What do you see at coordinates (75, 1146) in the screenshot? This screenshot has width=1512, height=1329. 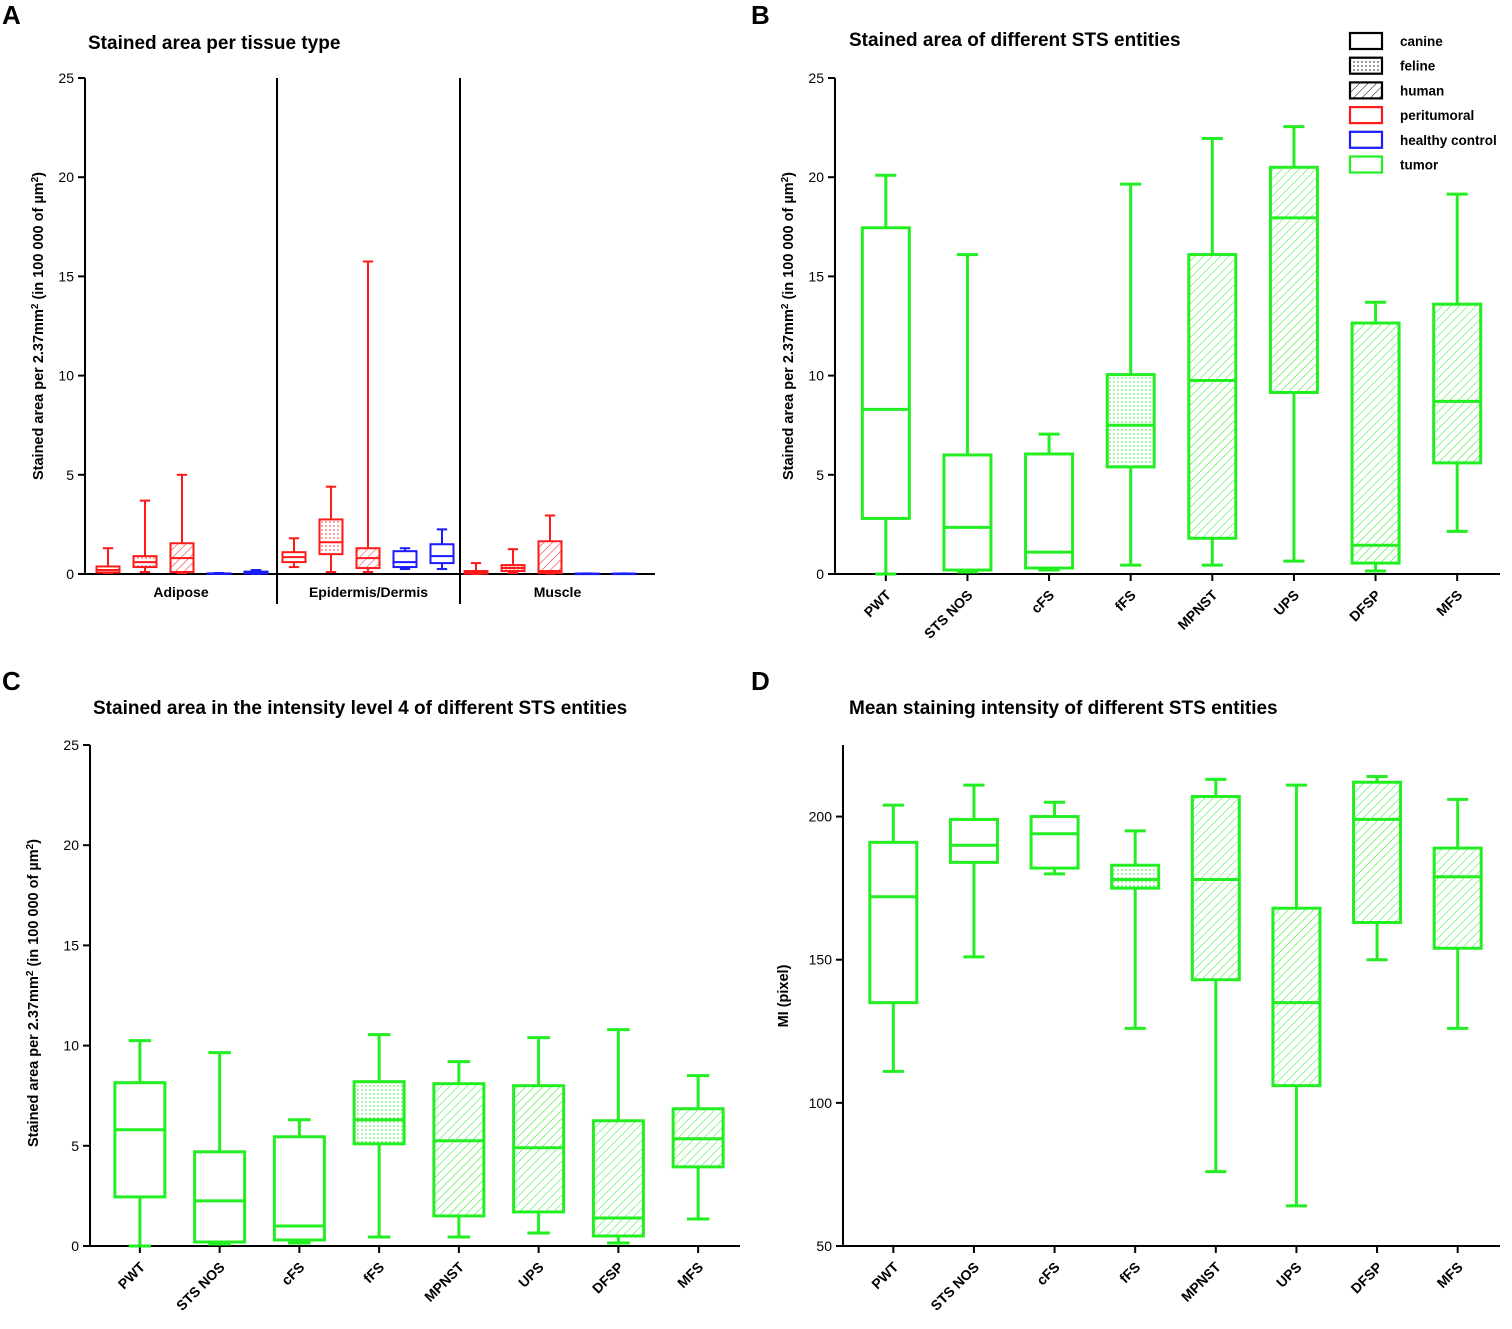 I see `y-tick-label-c: 5` at bounding box center [75, 1146].